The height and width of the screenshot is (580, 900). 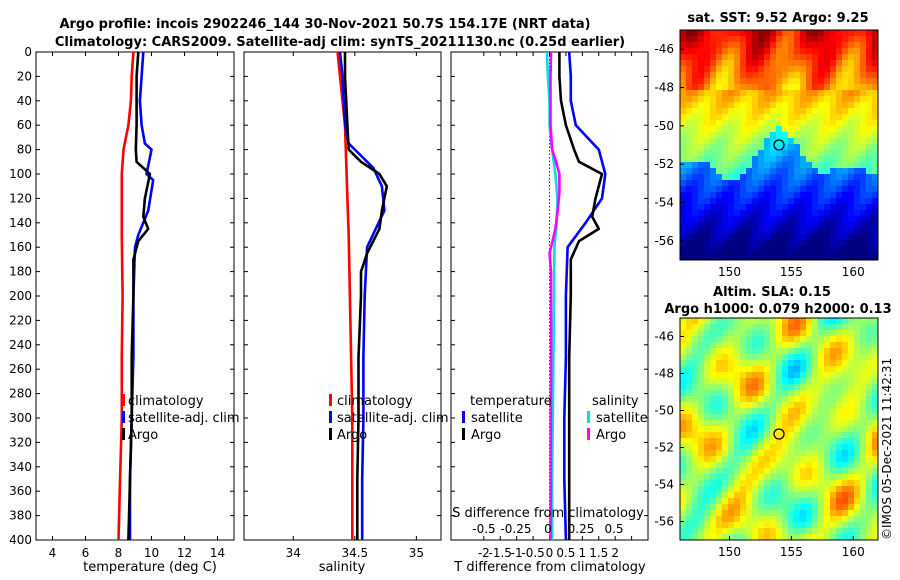 I want to click on y-tick-label: 60, so click(x=24, y=125).